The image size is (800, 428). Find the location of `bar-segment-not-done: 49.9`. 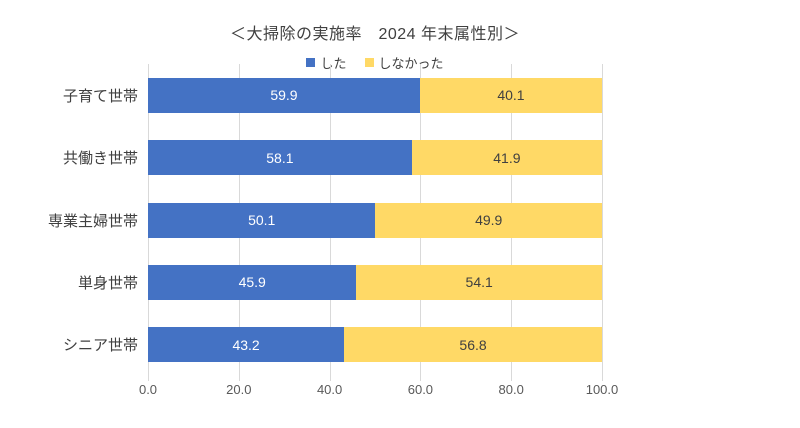

bar-segment-not-done: 49.9 is located at coordinates (488, 220).